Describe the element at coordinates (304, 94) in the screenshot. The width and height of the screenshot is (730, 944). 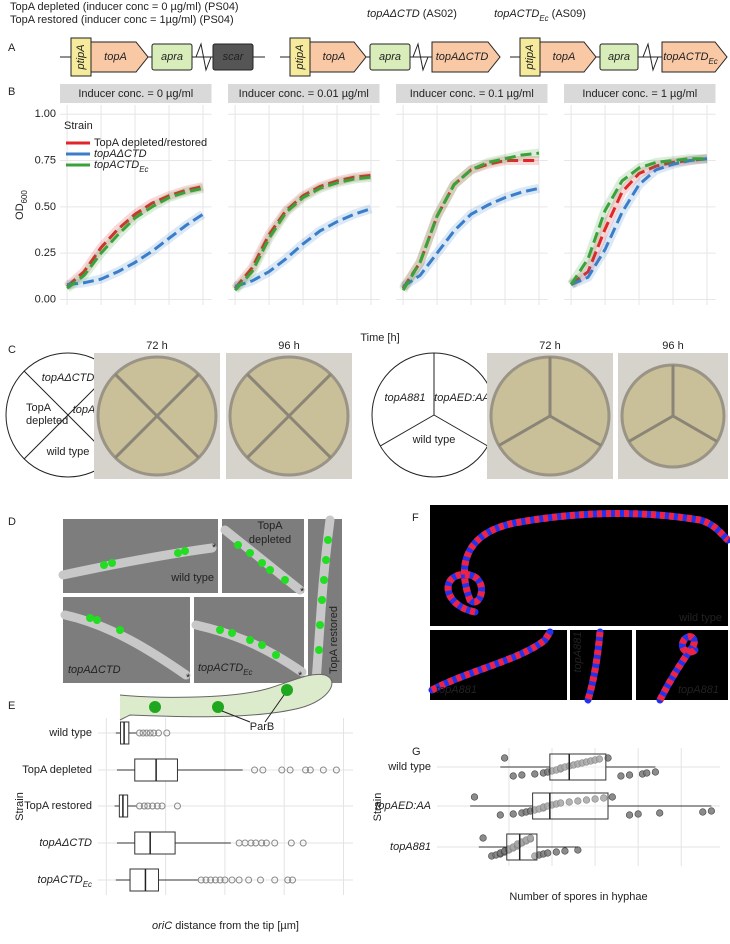
I see `facet-title: Inducer conc. = 0.01 µg/ml` at that location.